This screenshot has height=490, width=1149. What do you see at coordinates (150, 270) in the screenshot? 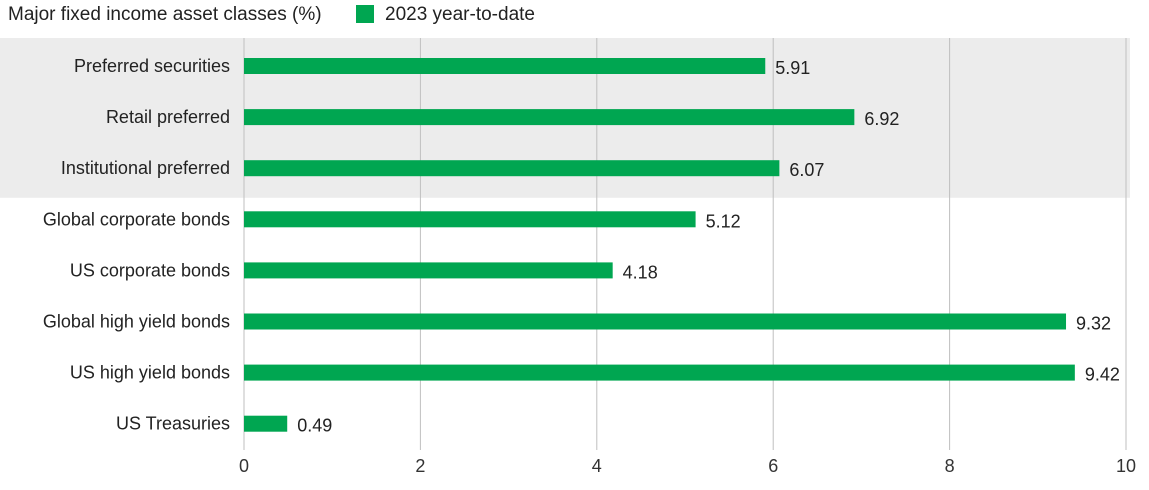
I see `category-label: US corporate bonds` at bounding box center [150, 270].